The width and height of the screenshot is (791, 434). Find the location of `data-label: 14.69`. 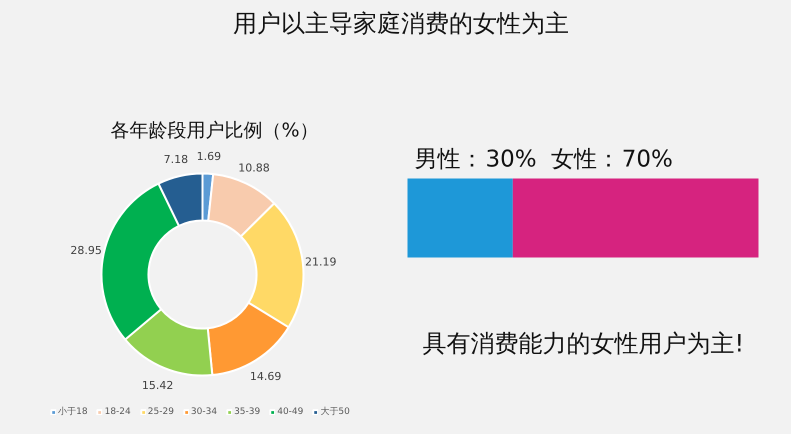

data-label: 14.69 is located at coordinates (266, 376).